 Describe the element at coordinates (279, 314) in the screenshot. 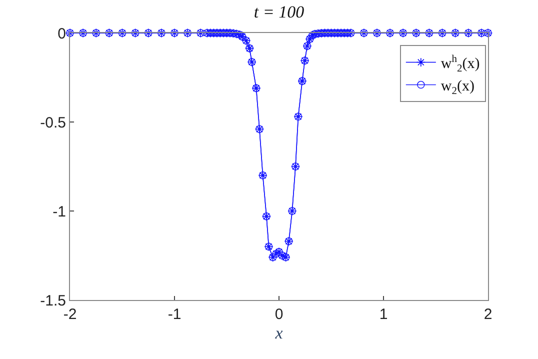

I see `x-tick-label: 0` at that location.